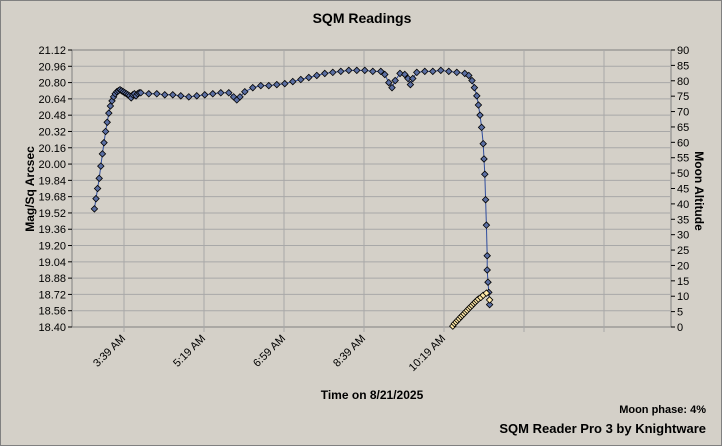  I want to click on y2-tick-label: 30, so click(683, 236).